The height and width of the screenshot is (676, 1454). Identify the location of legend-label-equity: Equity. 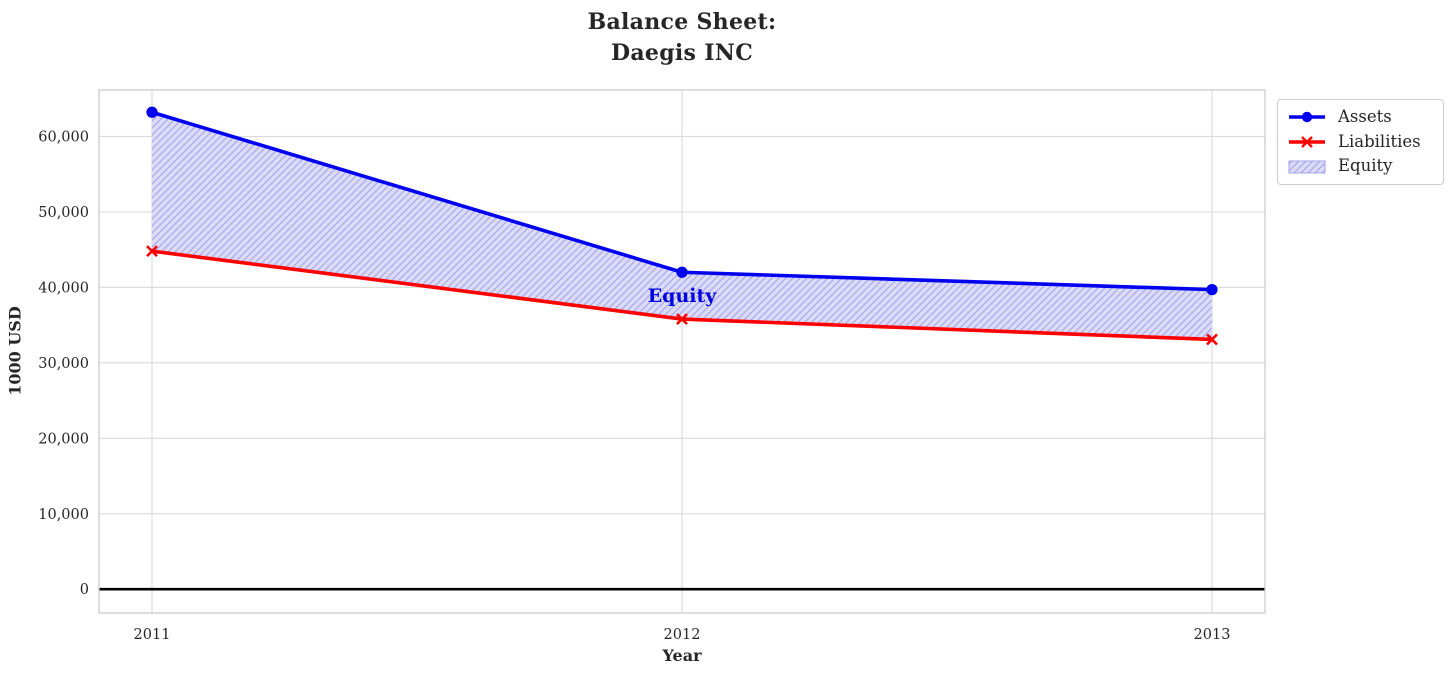
(1365, 166).